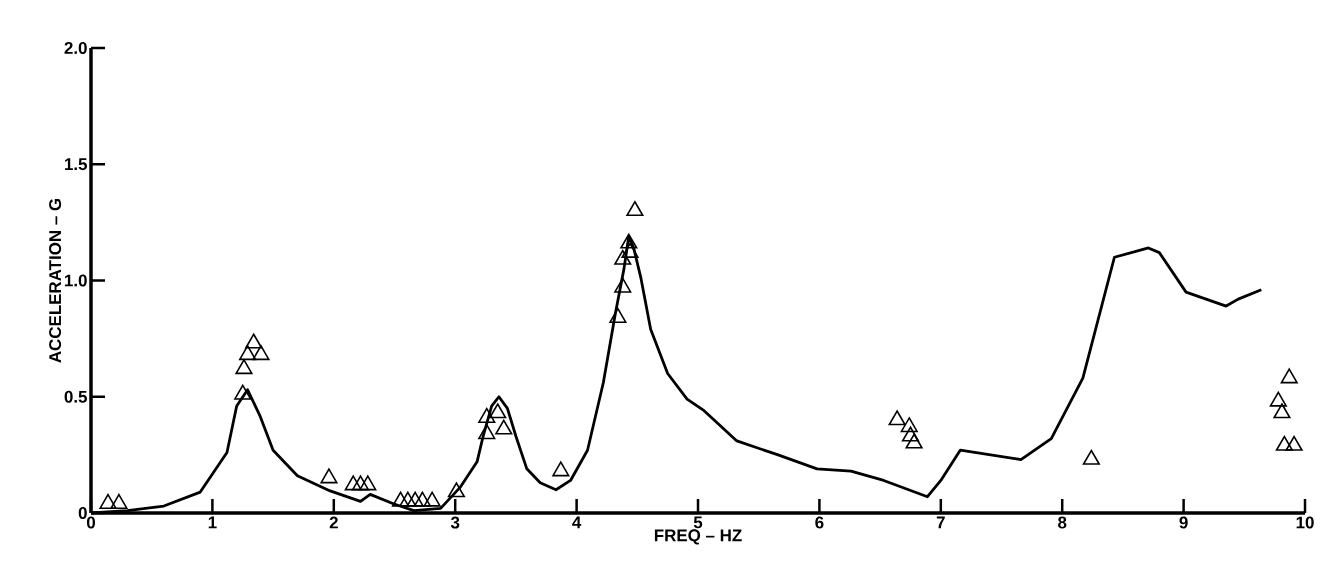 The width and height of the screenshot is (1332, 584). Describe the element at coordinates (212, 522) in the screenshot. I see `x-tick-label: 1` at that location.